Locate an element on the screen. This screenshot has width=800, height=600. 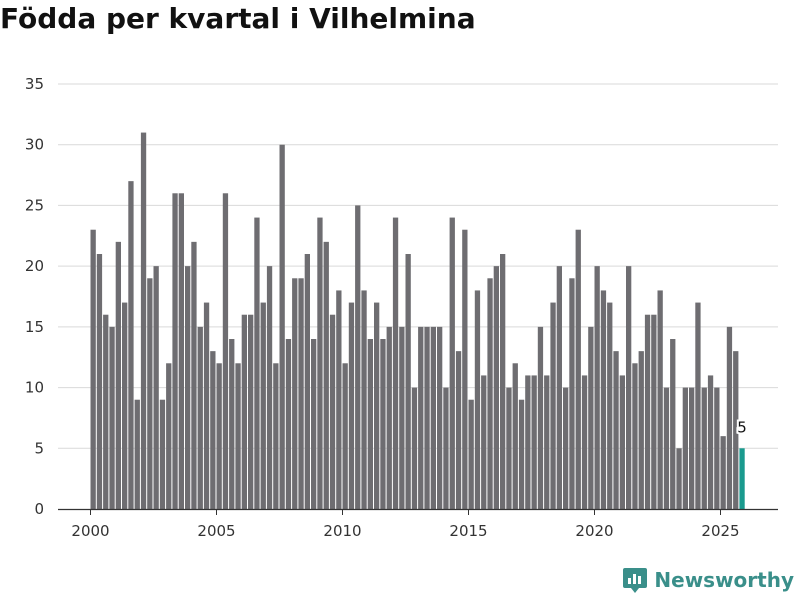
data-labels: 5 is located at coordinates (742, 427).